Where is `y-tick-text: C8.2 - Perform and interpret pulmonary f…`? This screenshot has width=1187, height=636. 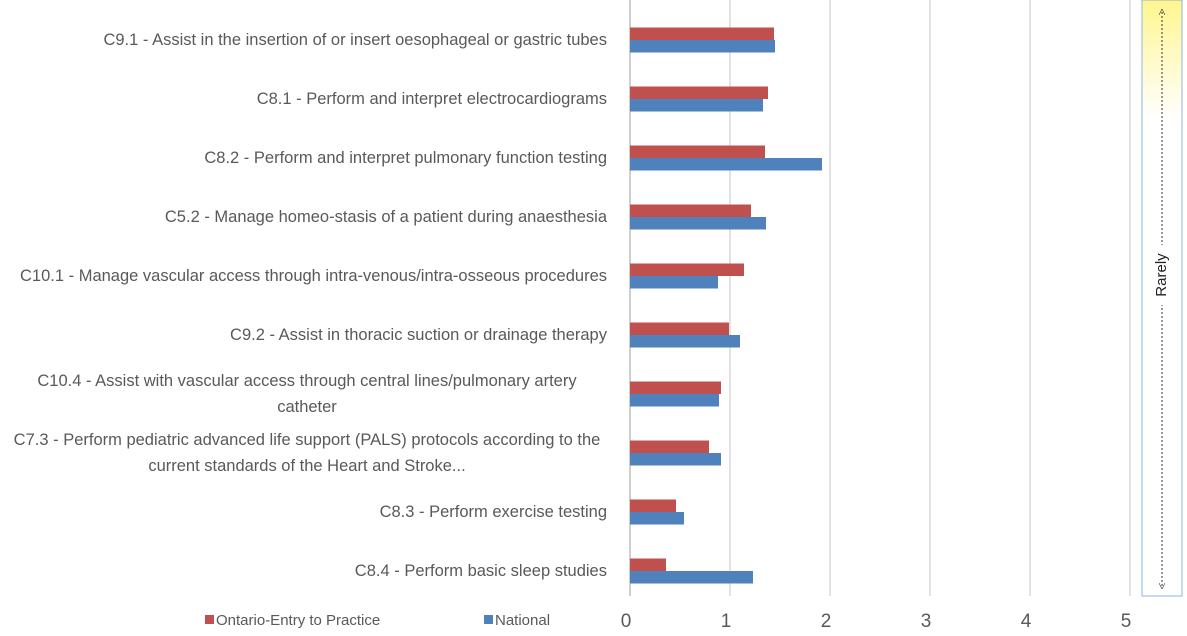 y-tick-text: C8.2 - Perform and interpret pulmonary f… is located at coordinates (405, 158).